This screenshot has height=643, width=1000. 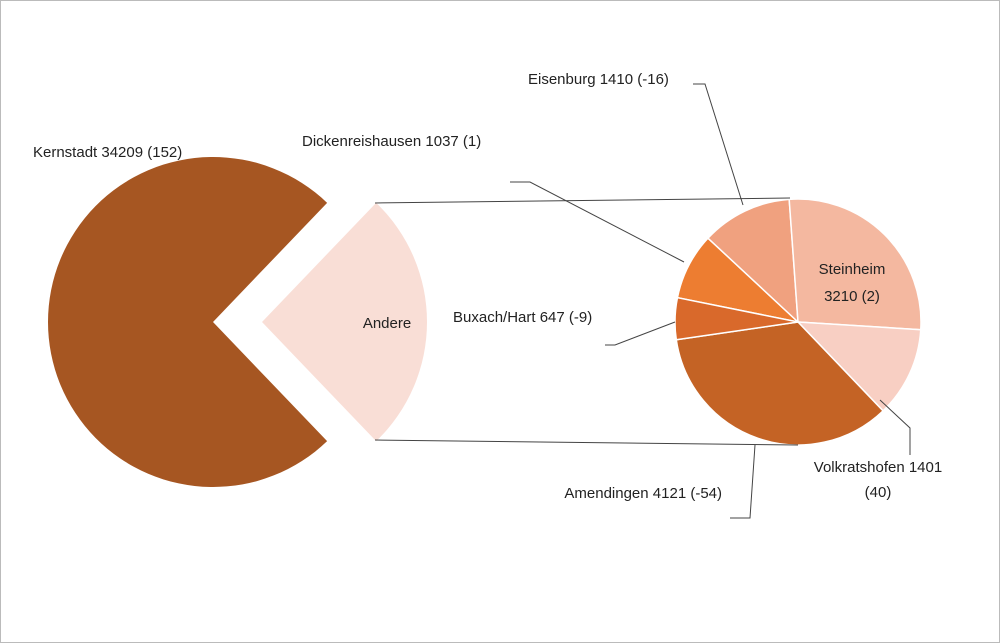 What do you see at coordinates (344, 322) in the screenshot?
I see `pie-slice-other` at bounding box center [344, 322].